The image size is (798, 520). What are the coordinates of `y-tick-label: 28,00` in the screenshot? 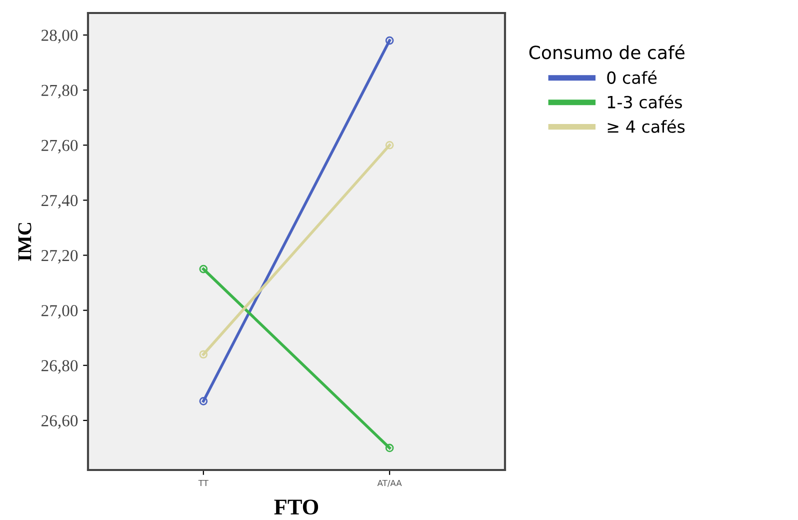 It's located at (60, 37).